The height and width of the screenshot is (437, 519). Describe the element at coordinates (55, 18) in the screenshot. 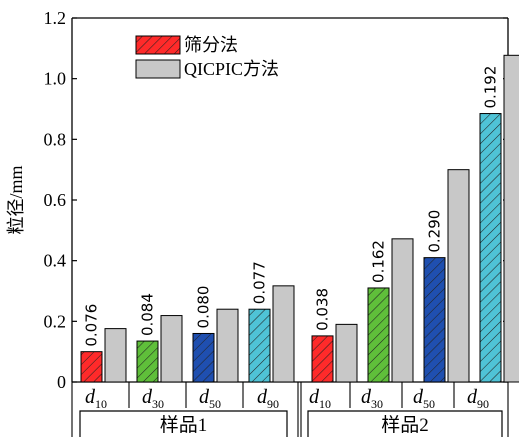

I see `y-tick-label: 1.2` at that location.